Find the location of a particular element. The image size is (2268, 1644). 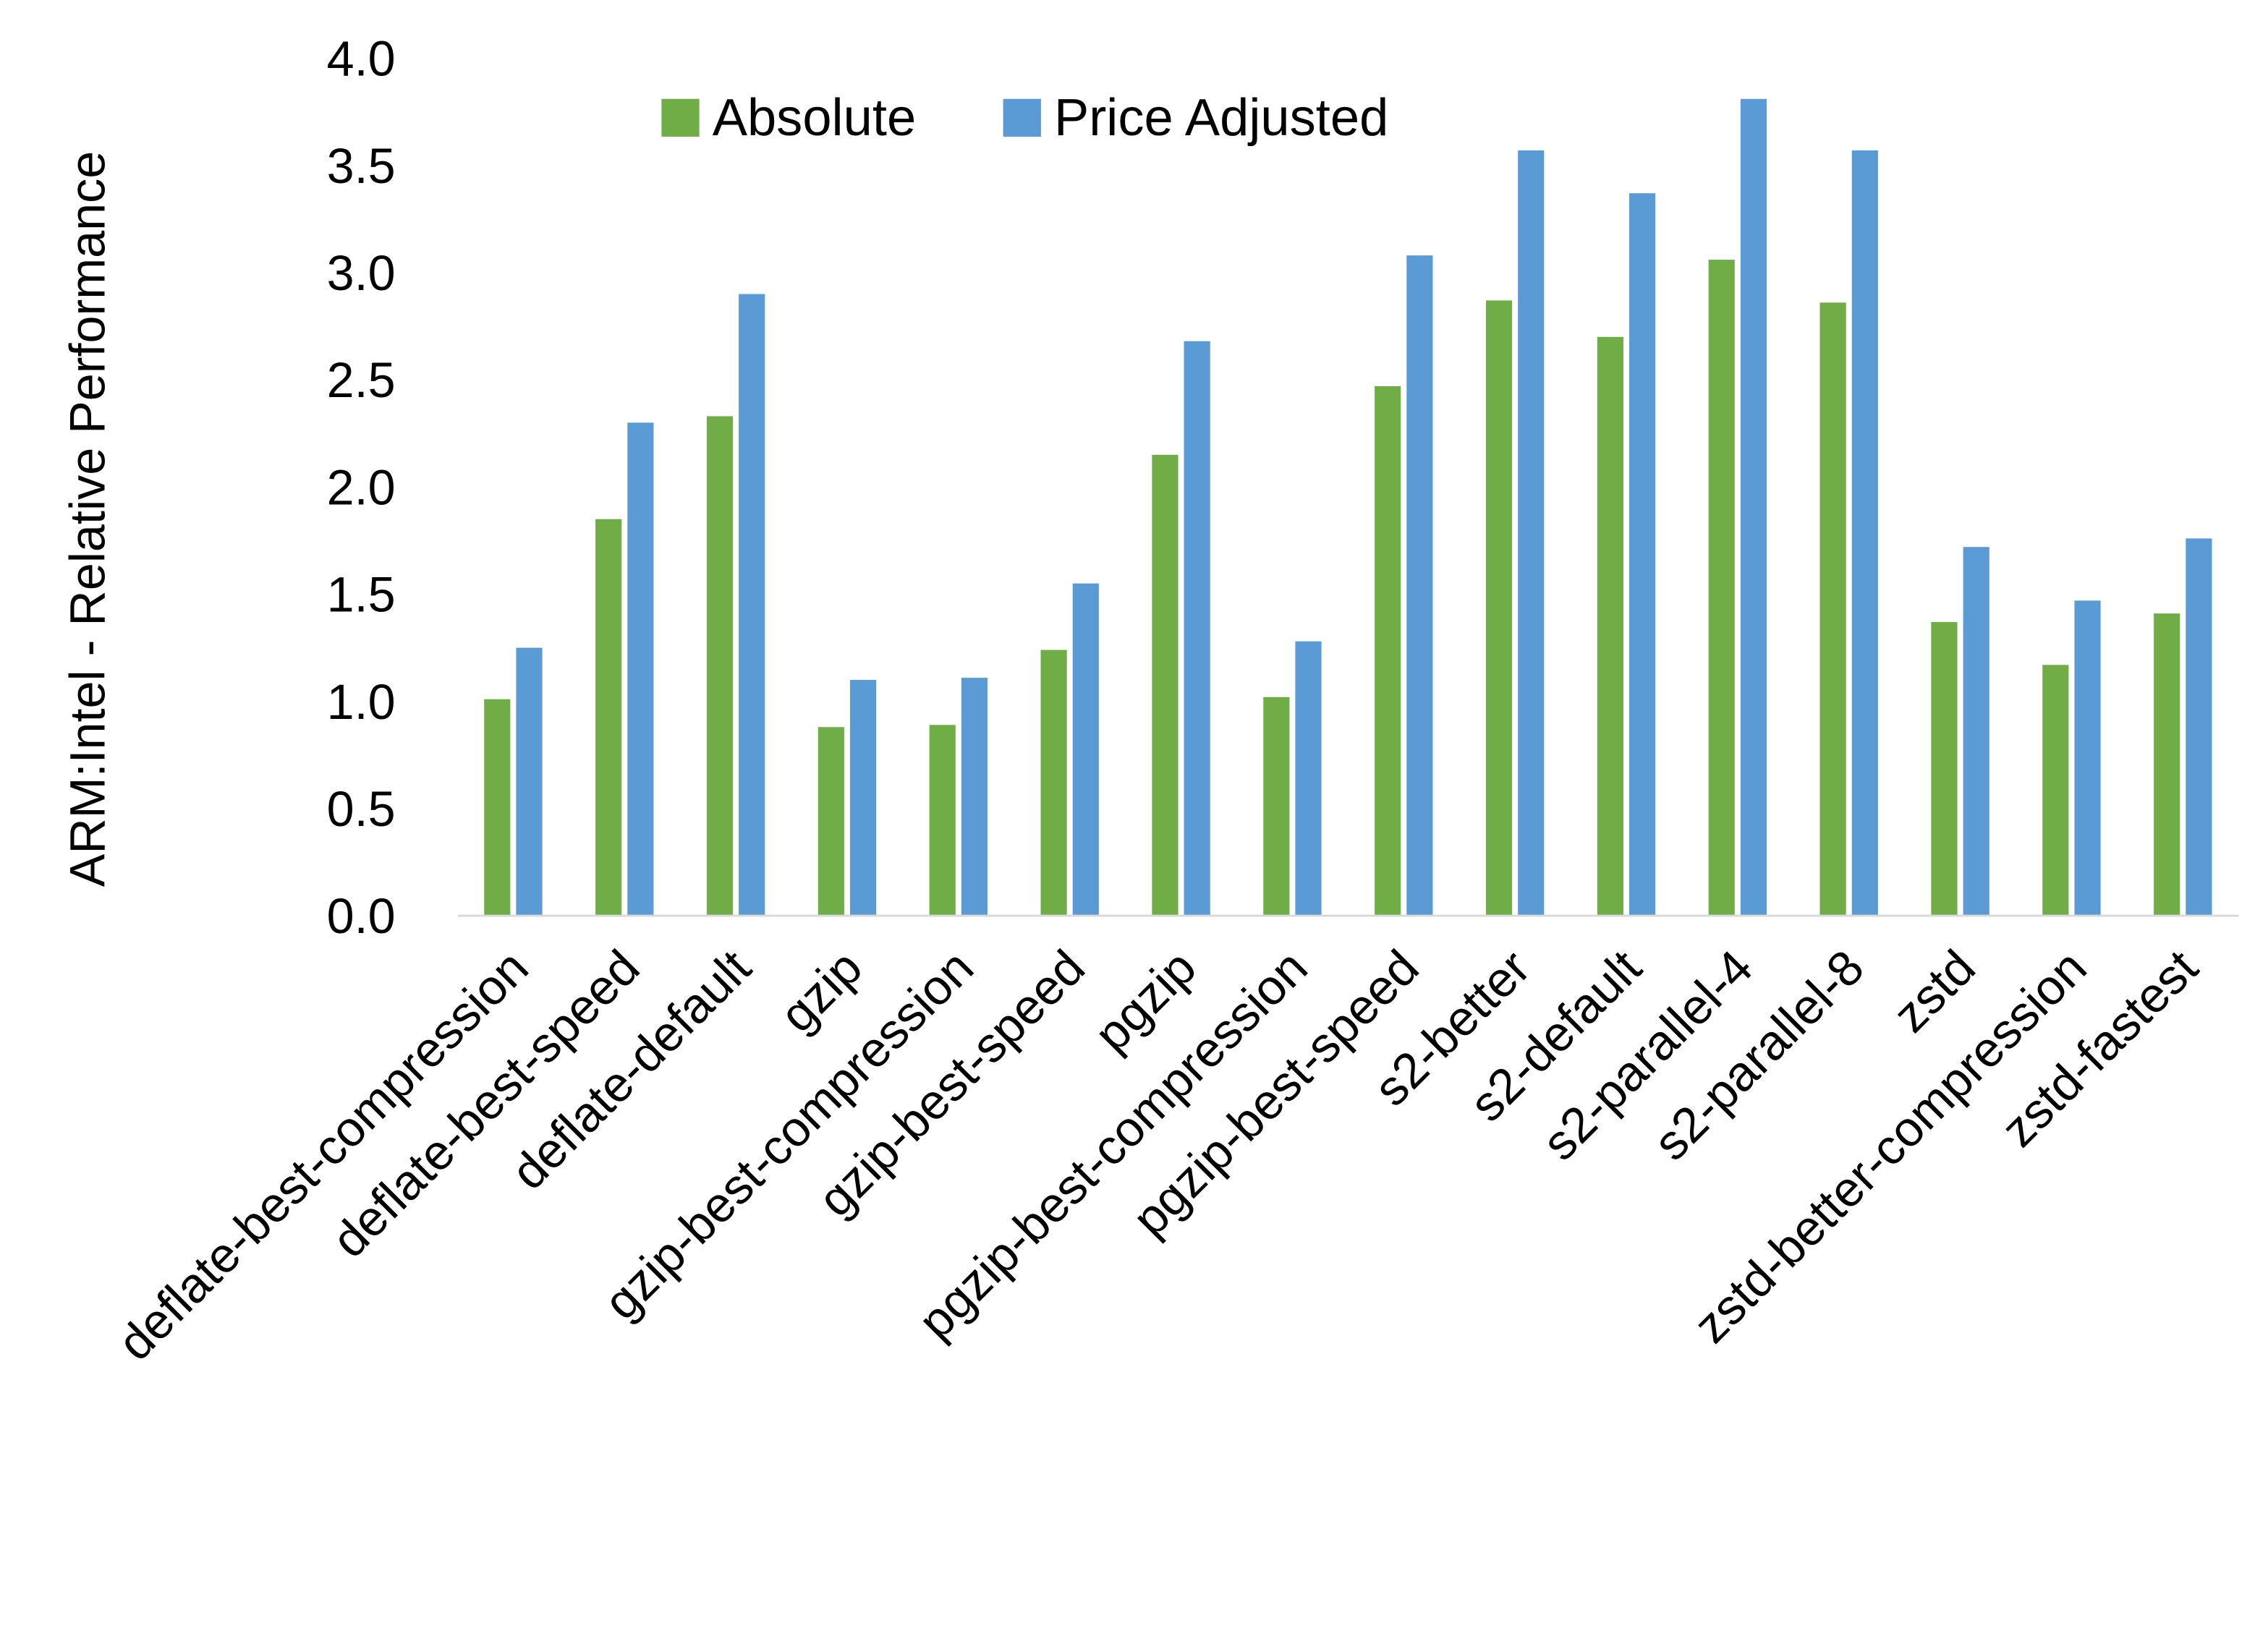

y-tick-label: 2.0 is located at coordinates (361, 487).